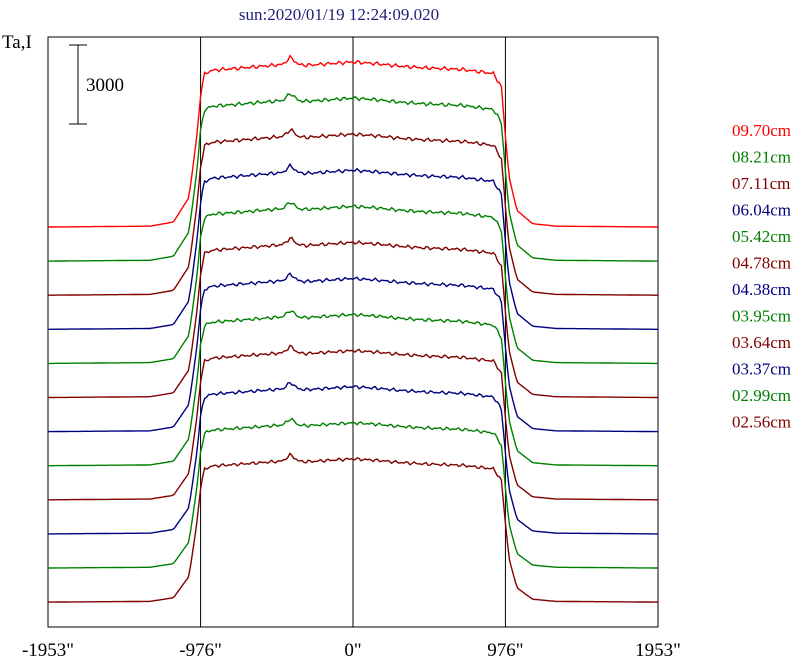 The width and height of the screenshot is (807, 662). Describe the element at coordinates (761, 342) in the screenshot. I see `legend-item-03.64cm: 03.64cm` at that location.